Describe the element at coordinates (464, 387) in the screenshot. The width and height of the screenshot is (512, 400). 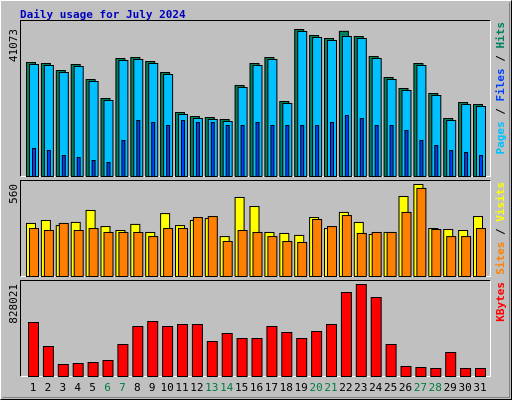
I see `x-tick-label: 30` at that location.